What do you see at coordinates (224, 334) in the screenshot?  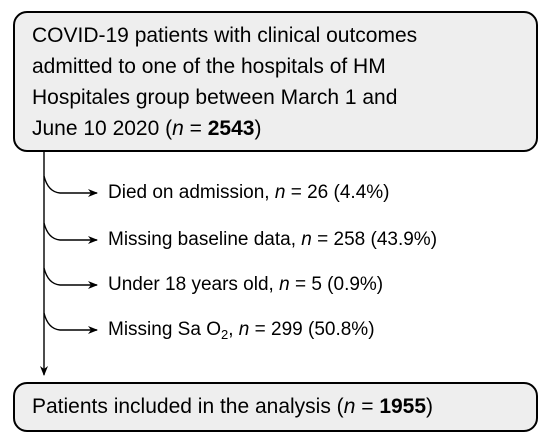 I see `subscript: 2` at bounding box center [224, 334].